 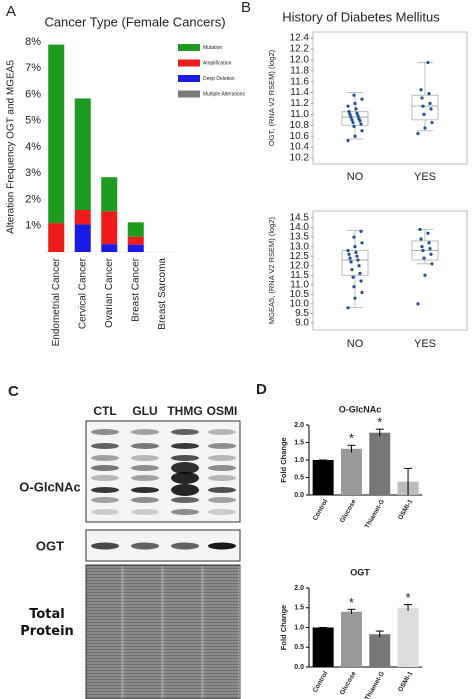 I want to click on lane-label: CTL, so click(x=104, y=411).